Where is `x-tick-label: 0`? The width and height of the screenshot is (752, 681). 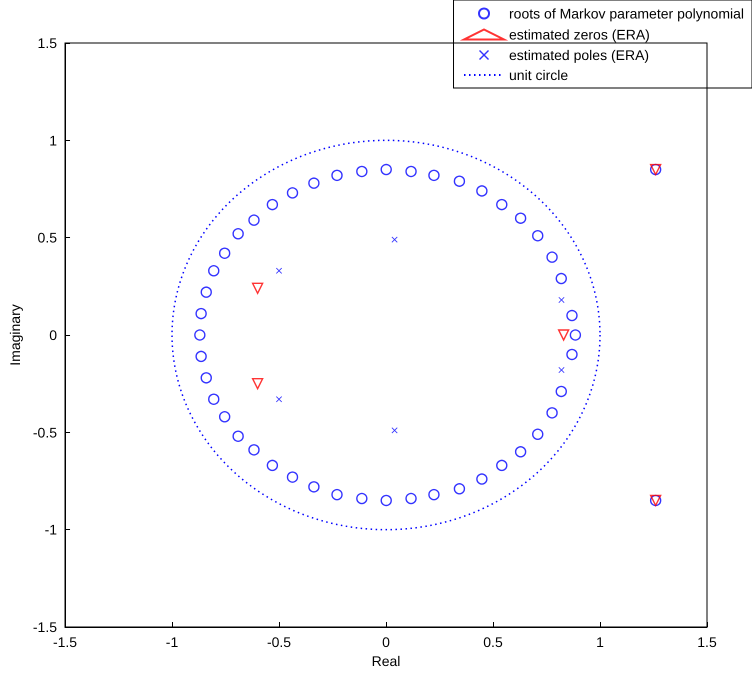
x-tick-label: 0 is located at coordinates (386, 642).